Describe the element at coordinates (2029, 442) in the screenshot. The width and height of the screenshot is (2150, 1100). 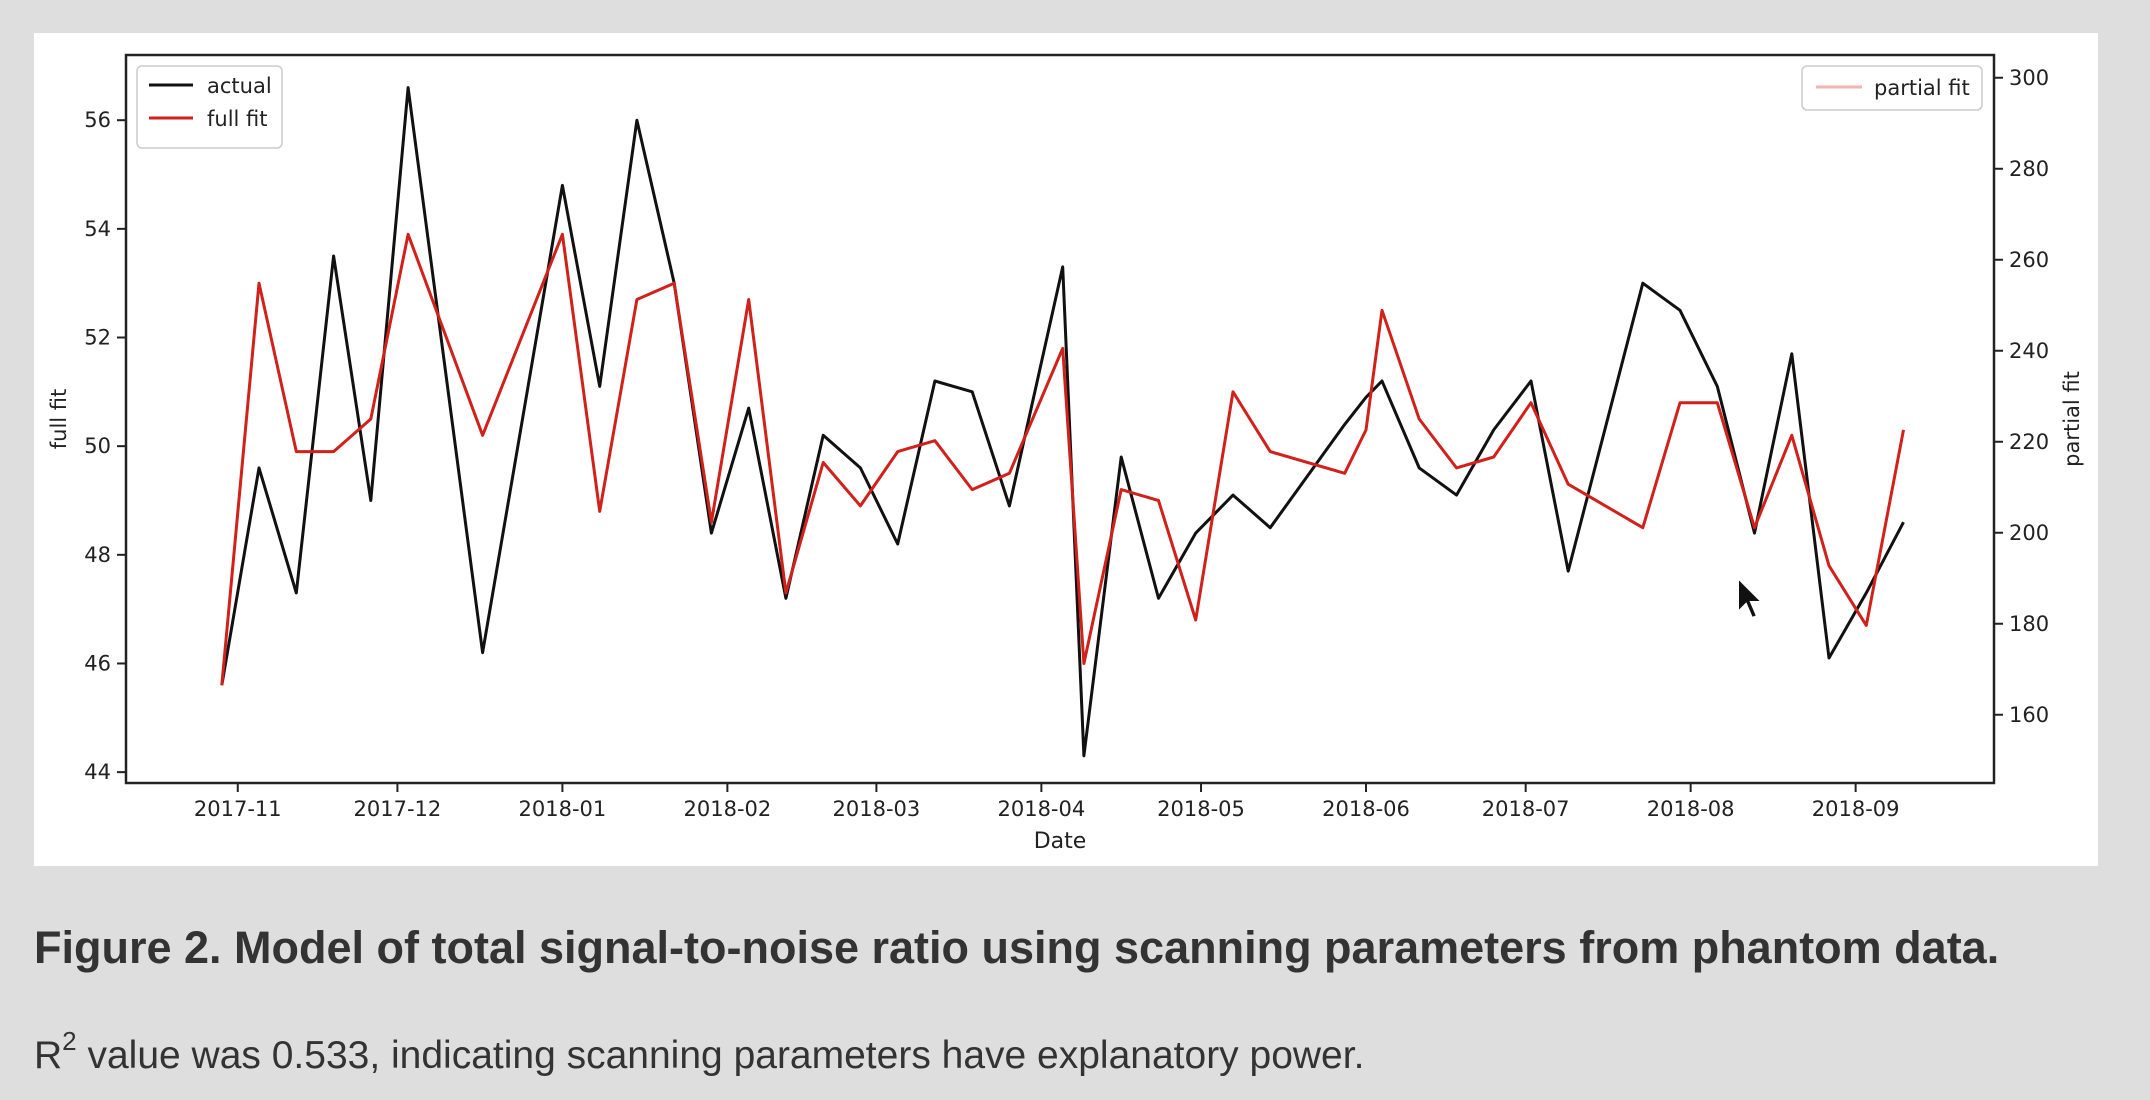
I see `right-y-tick-label-220: 220` at that location.